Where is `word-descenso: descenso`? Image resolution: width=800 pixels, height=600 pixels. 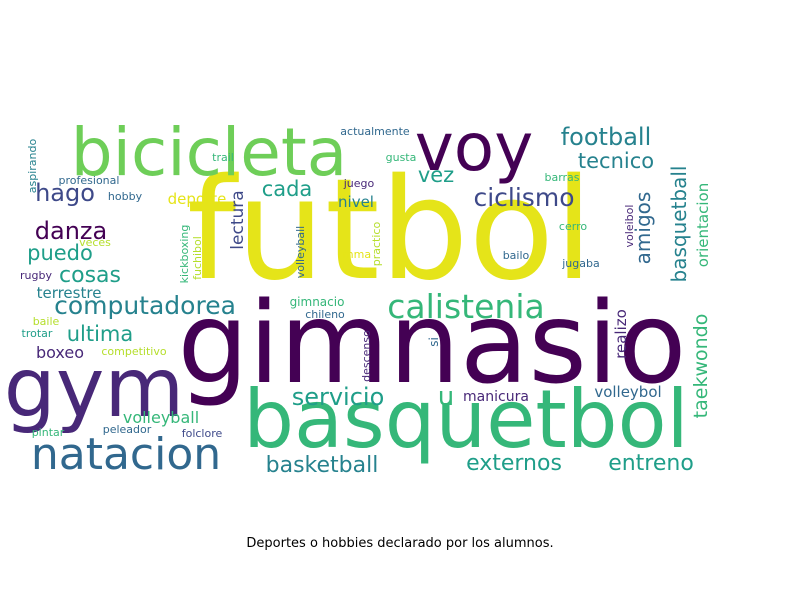
word-descenso: descenso is located at coordinates (366, 356).